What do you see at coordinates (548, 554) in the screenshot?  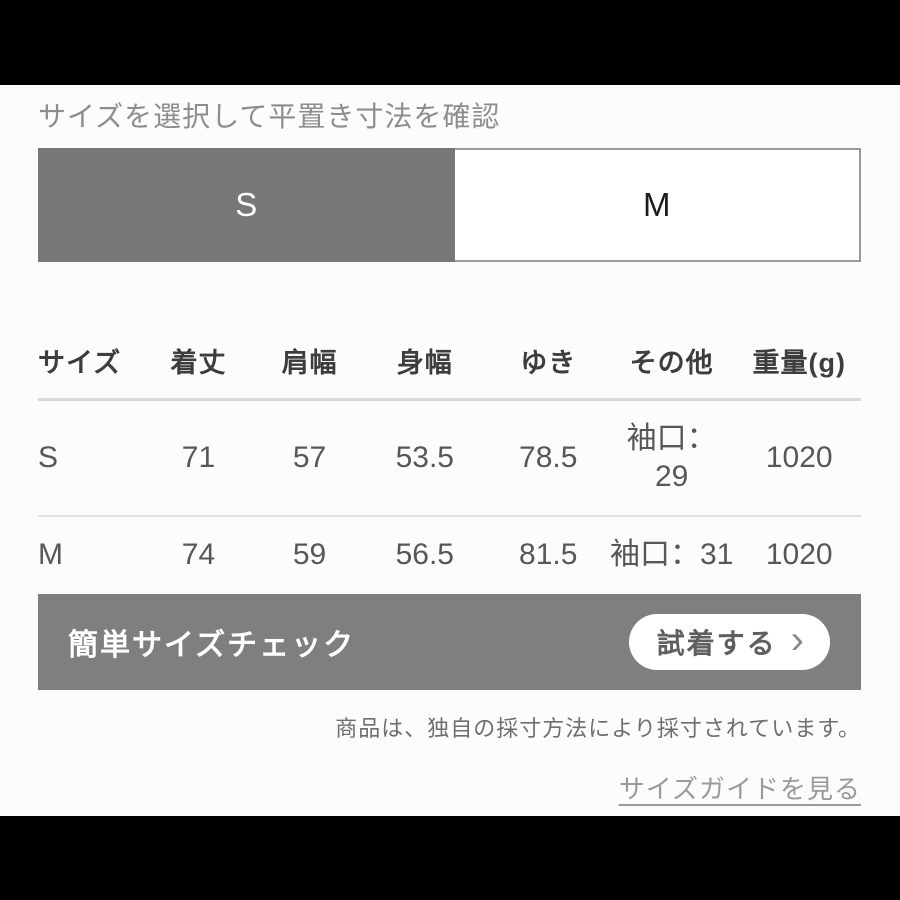 I see `table-cell: 81.5` at bounding box center [548, 554].